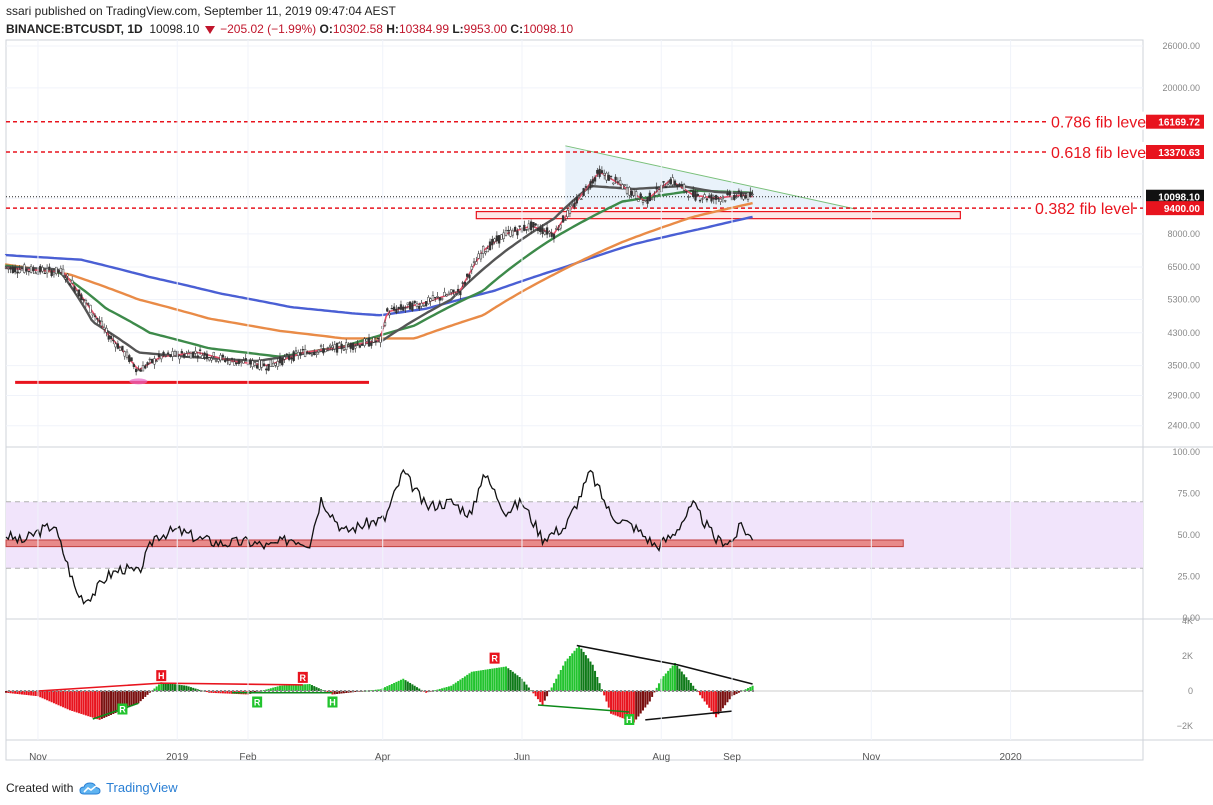  What do you see at coordinates (142, 787) in the screenshot?
I see `tradingview-brand: TradingView` at bounding box center [142, 787].